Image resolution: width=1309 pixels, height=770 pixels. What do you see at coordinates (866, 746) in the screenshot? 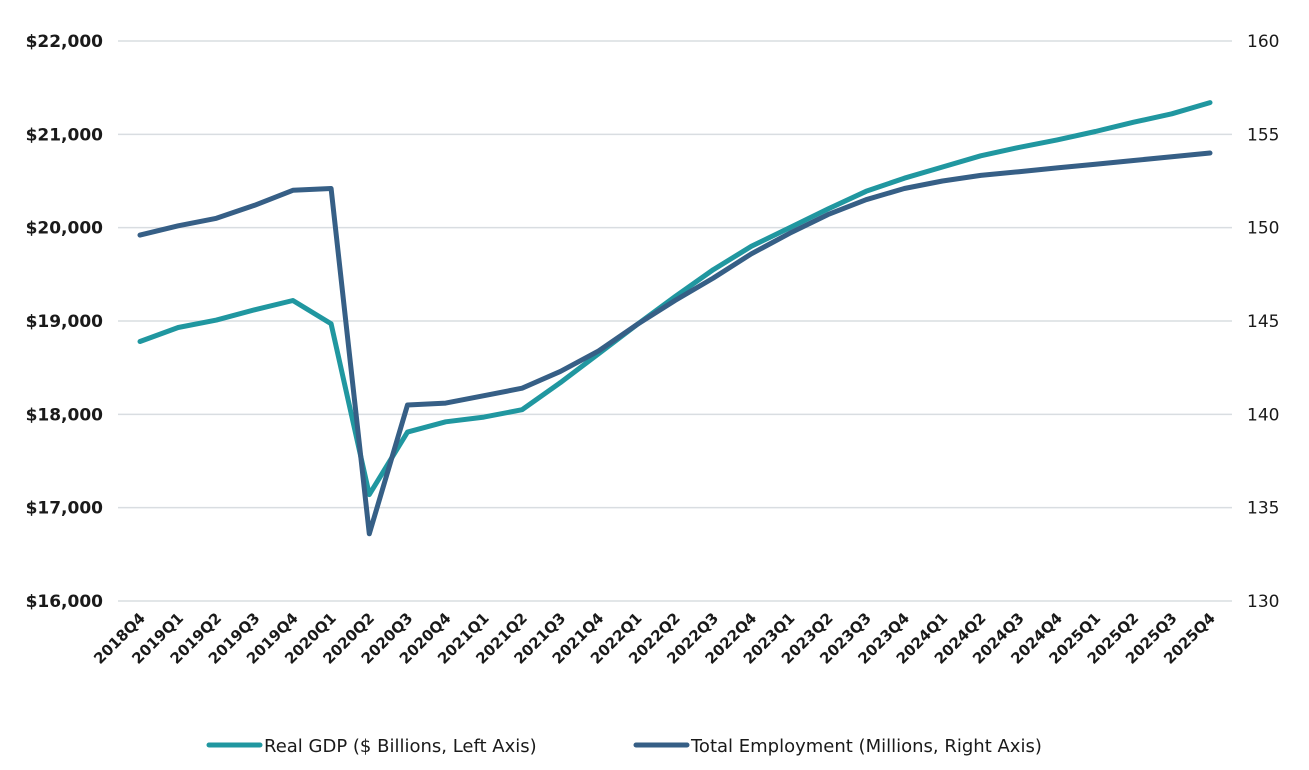
I see `legend-label-total-employment: Total Employment (Millions, Right Axis)` at bounding box center [866, 746].